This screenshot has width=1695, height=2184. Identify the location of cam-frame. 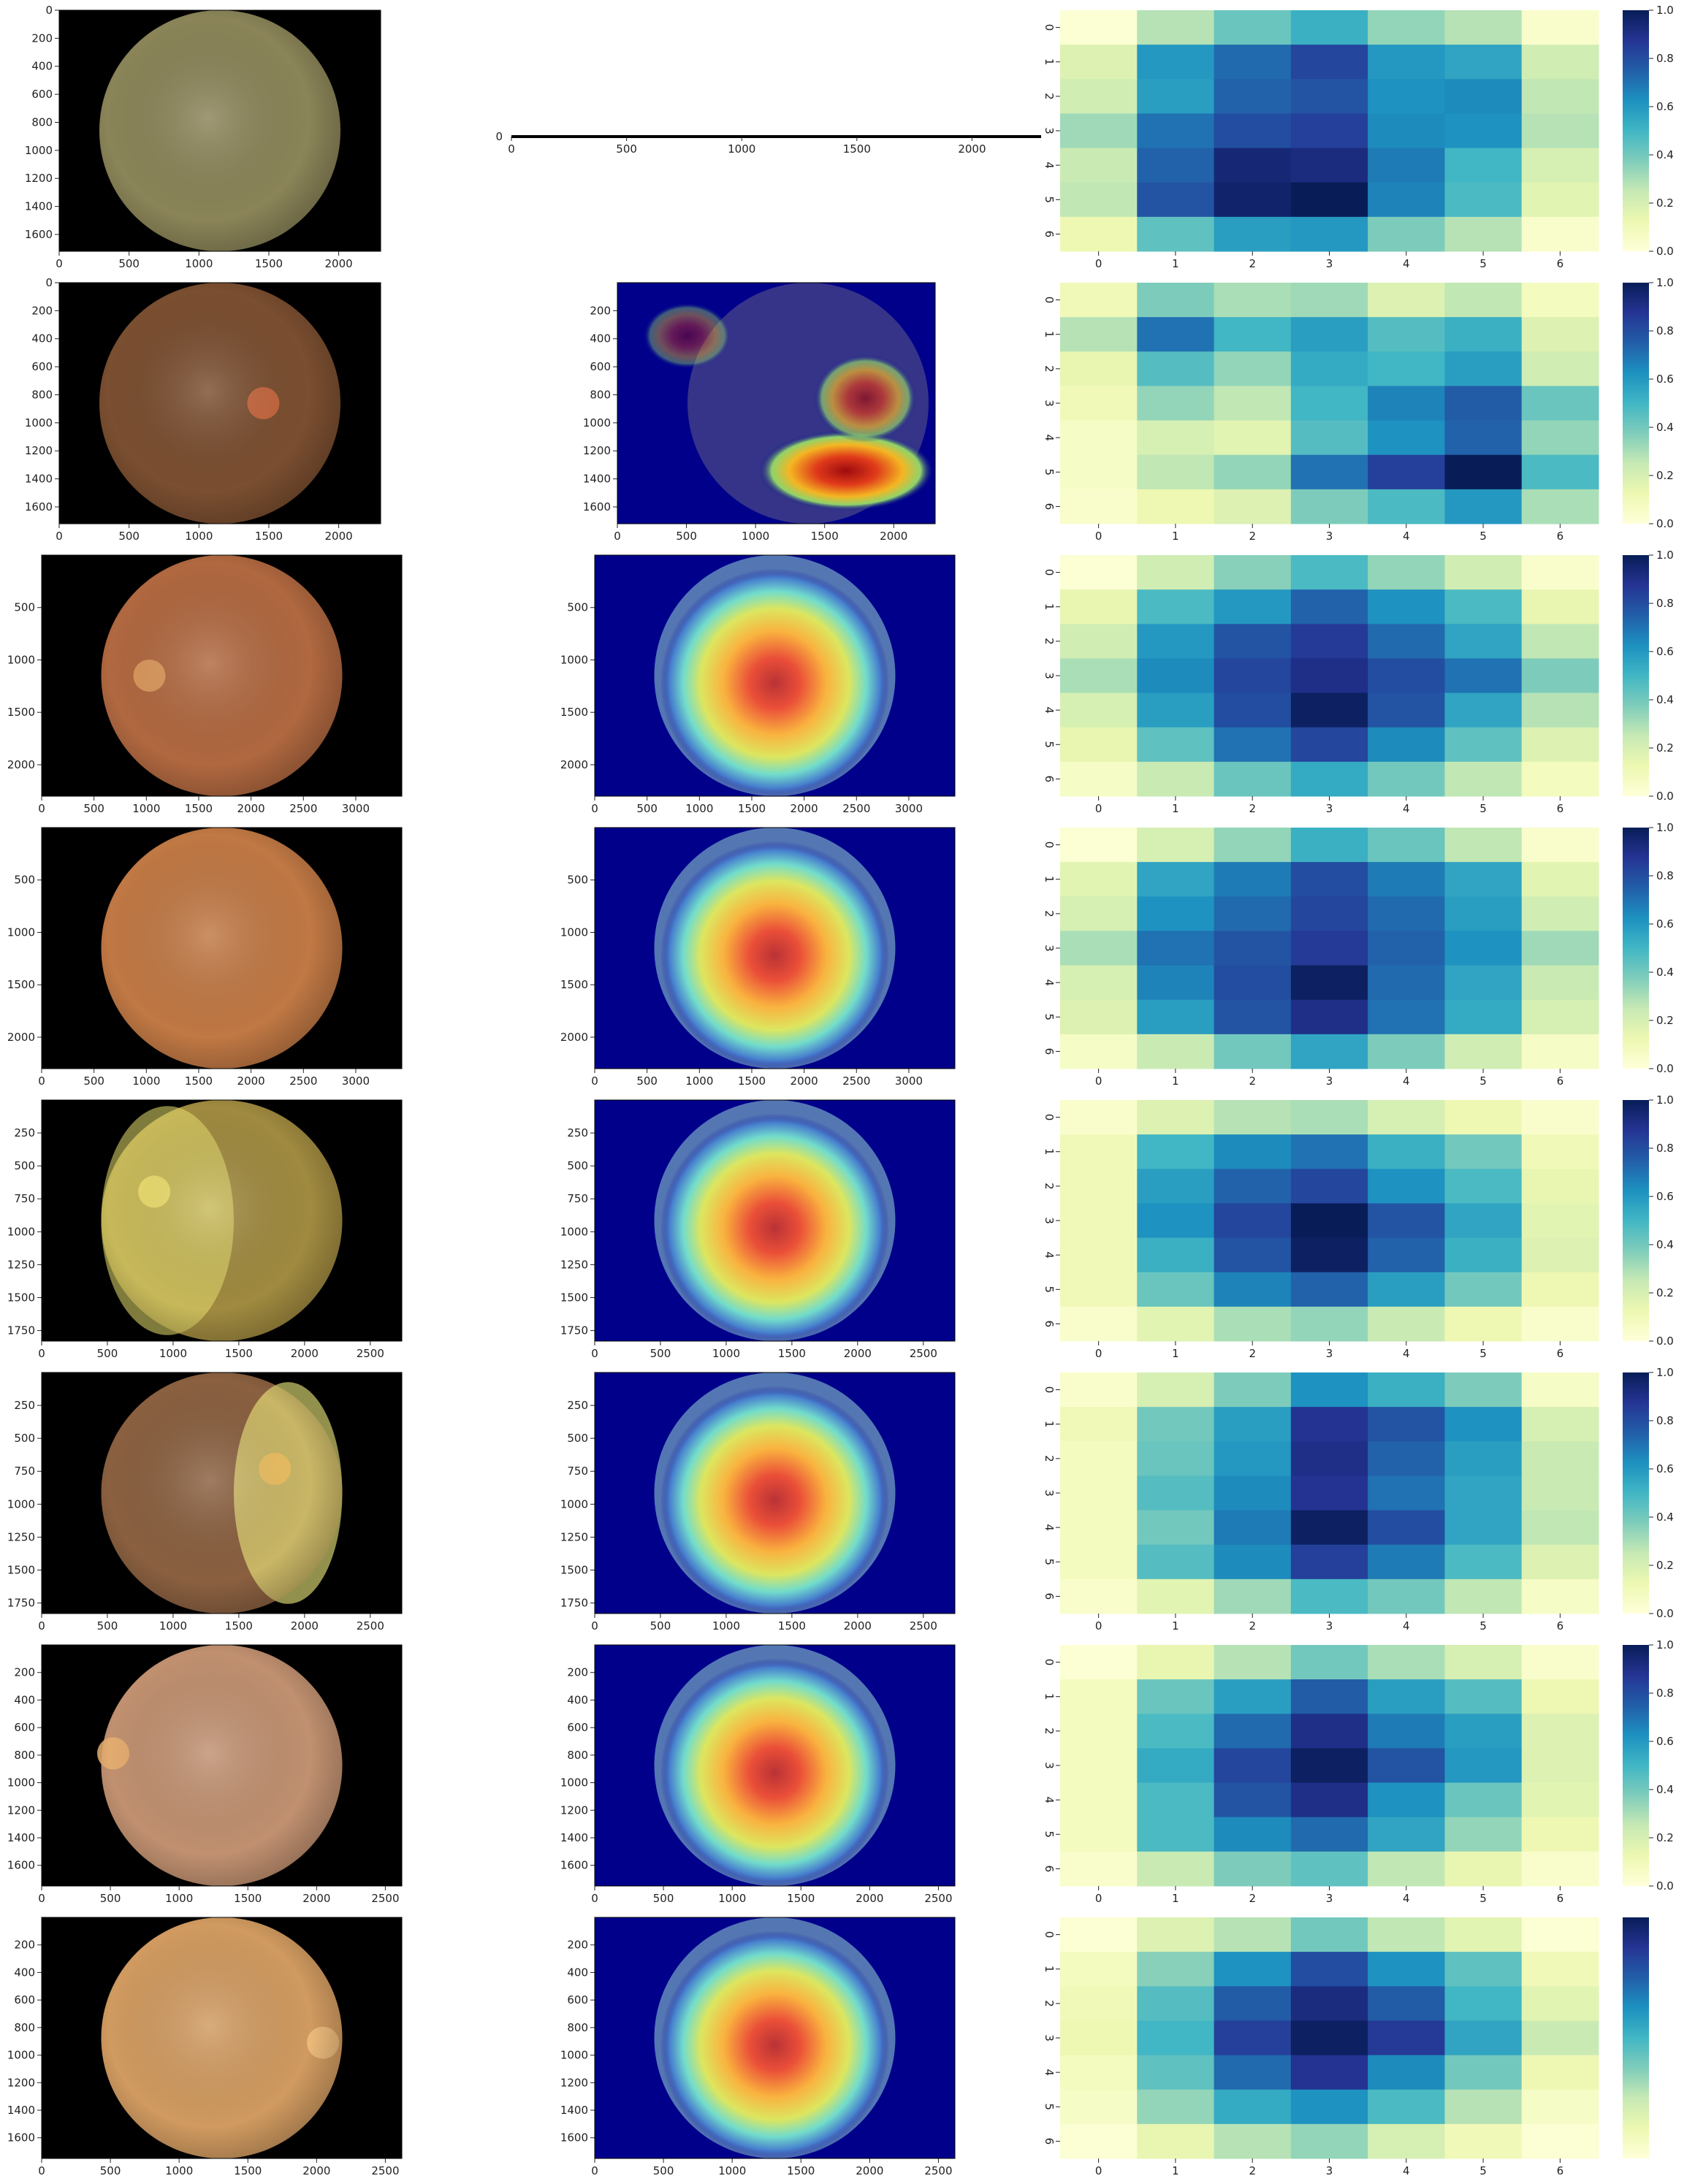
(775, 2038).